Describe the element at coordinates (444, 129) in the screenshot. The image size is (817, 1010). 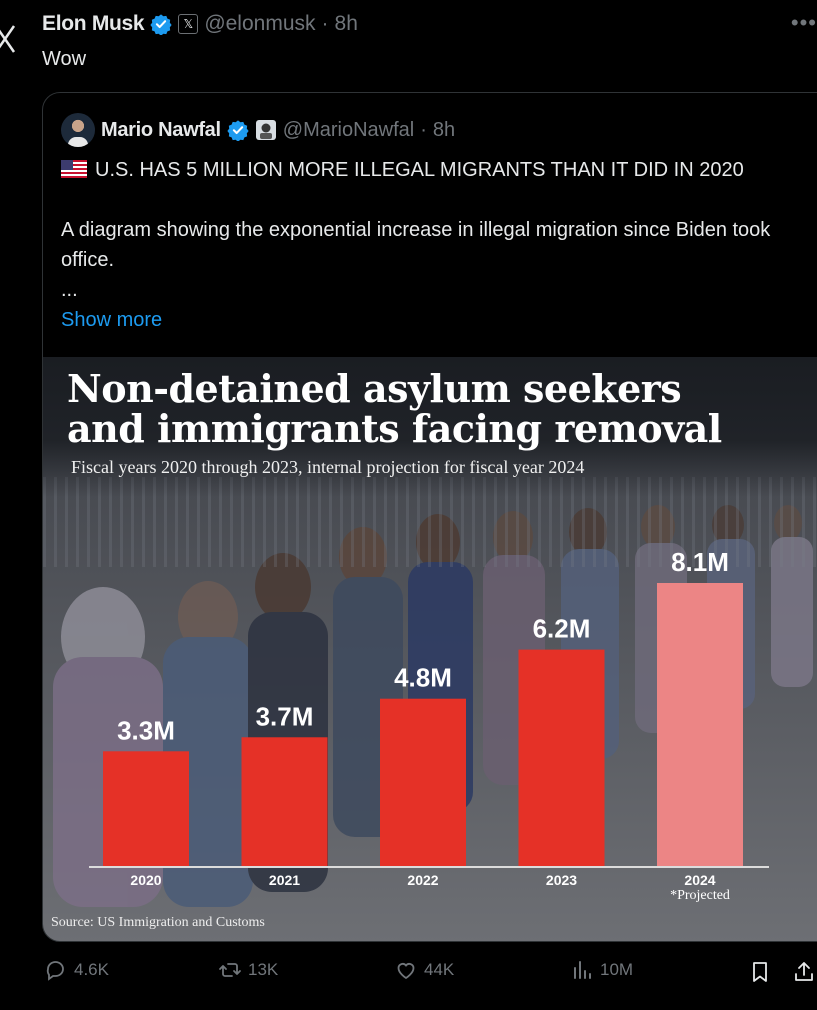
I see `quoted-post-time: 8h` at that location.